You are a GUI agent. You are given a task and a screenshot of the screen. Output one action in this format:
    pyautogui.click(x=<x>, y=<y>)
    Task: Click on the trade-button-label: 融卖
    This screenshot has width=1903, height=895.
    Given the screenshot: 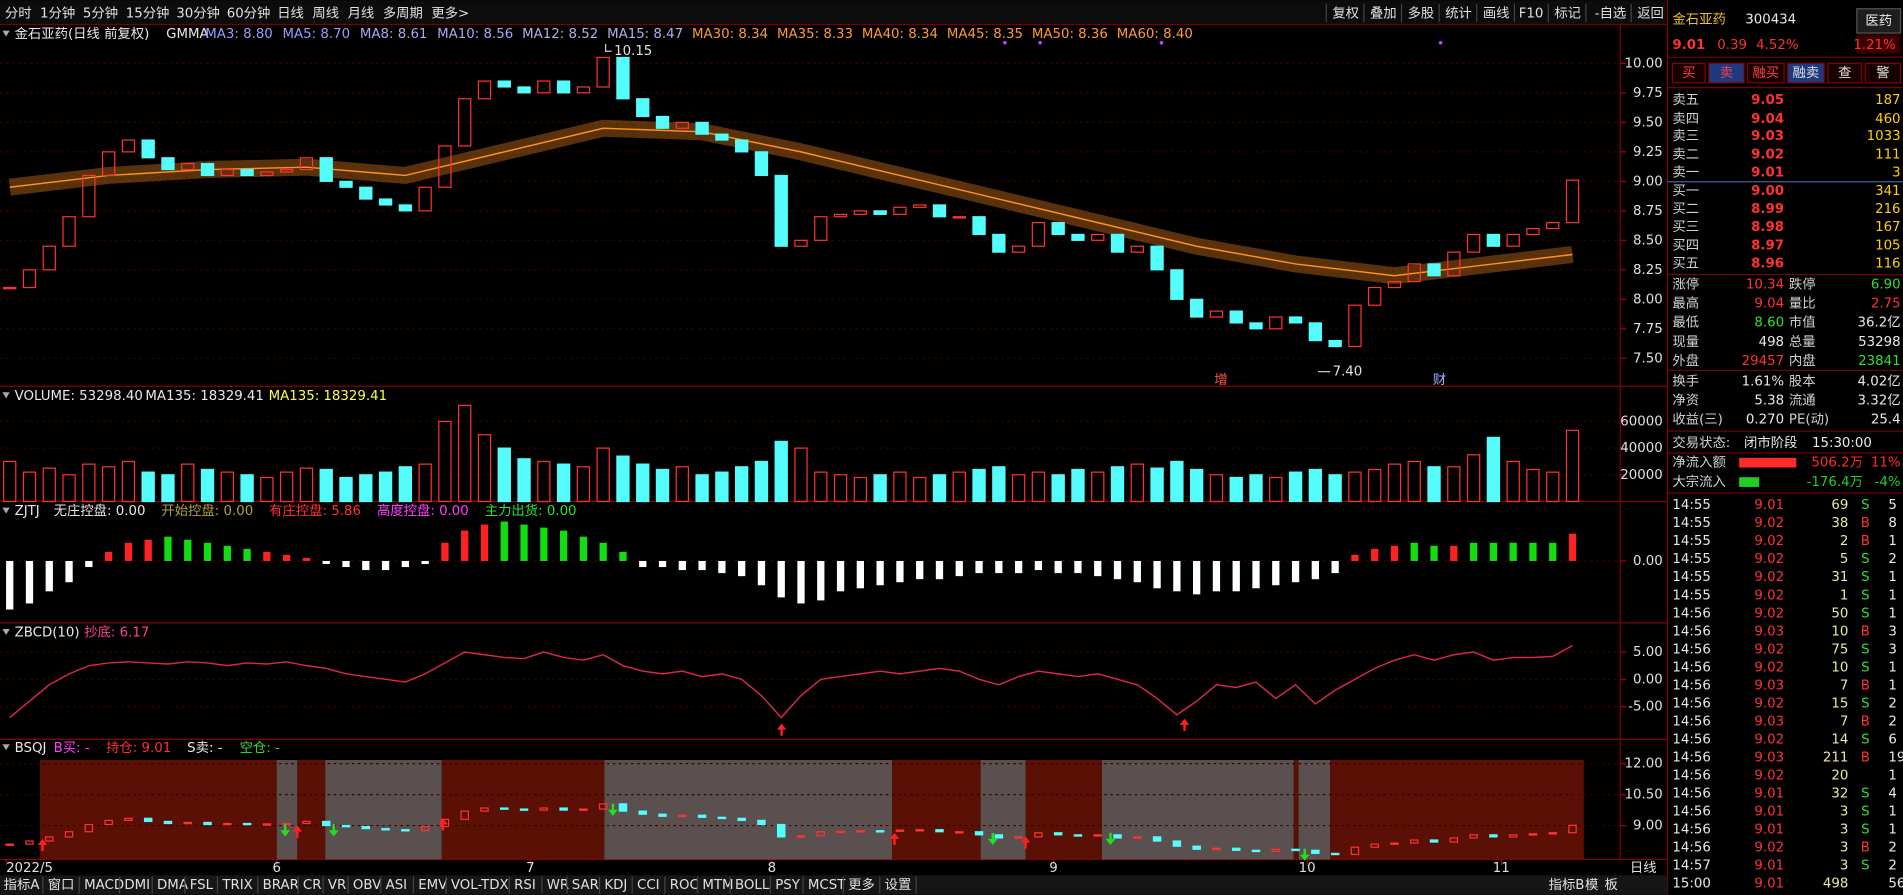 What is the action you would take?
    pyautogui.click(x=1806, y=73)
    